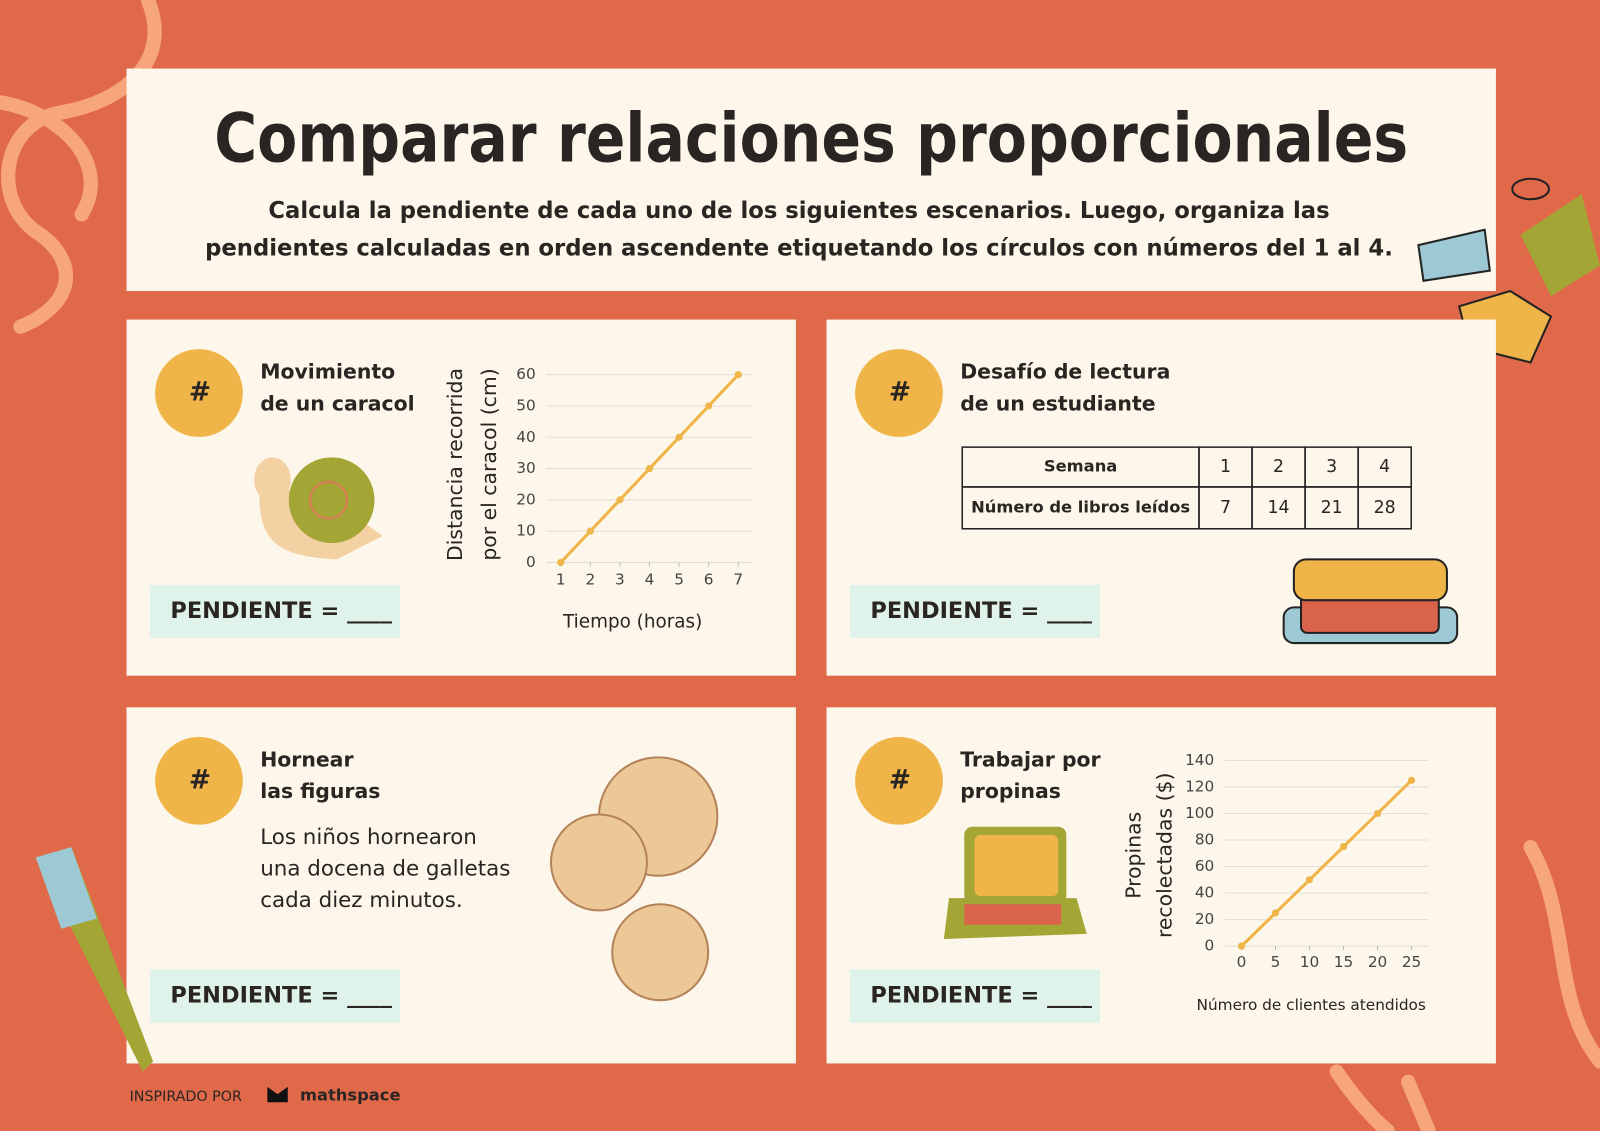 This screenshot has height=1131, width=1600. I want to click on card-title: Movimiento, so click(327, 372).